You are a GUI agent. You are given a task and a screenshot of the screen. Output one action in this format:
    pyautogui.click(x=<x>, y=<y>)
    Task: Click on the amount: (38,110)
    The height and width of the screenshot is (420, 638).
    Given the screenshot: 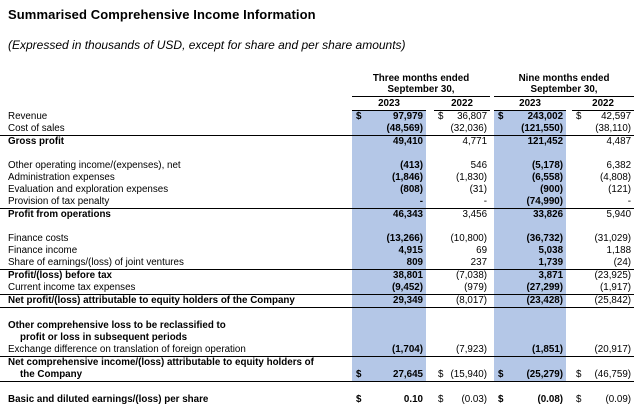 What is the action you would take?
    pyautogui.click(x=613, y=128)
    